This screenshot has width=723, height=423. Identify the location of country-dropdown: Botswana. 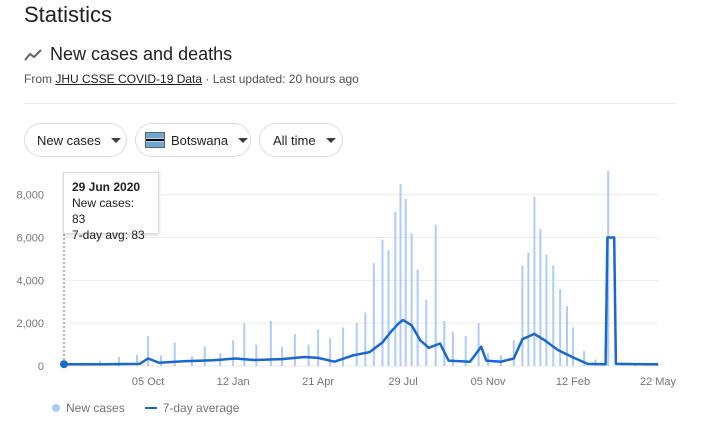
(193, 140).